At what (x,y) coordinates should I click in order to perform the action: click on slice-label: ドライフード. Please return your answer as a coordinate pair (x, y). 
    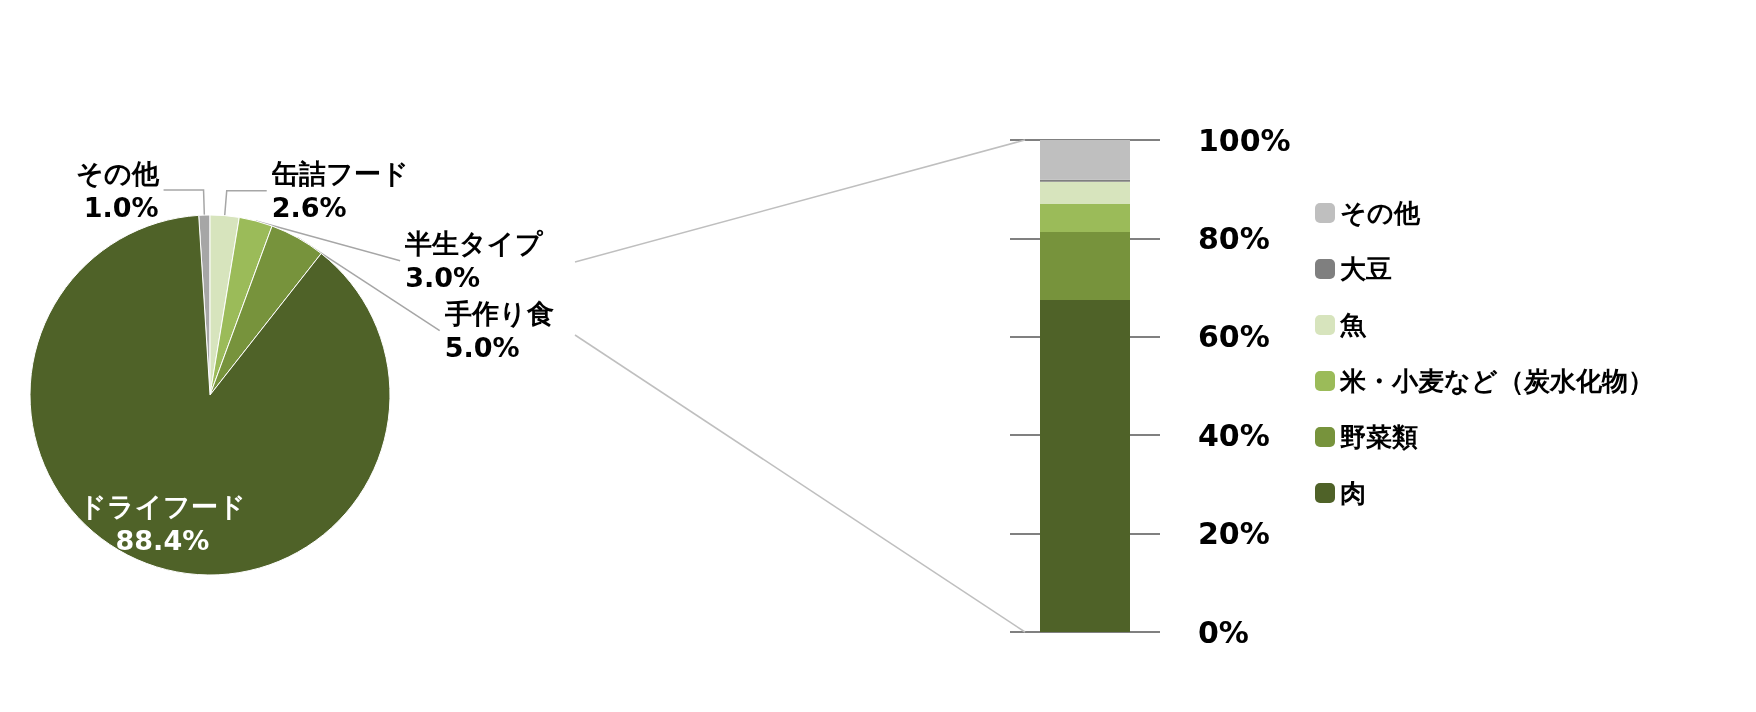
    Looking at the image, I should click on (162, 507).